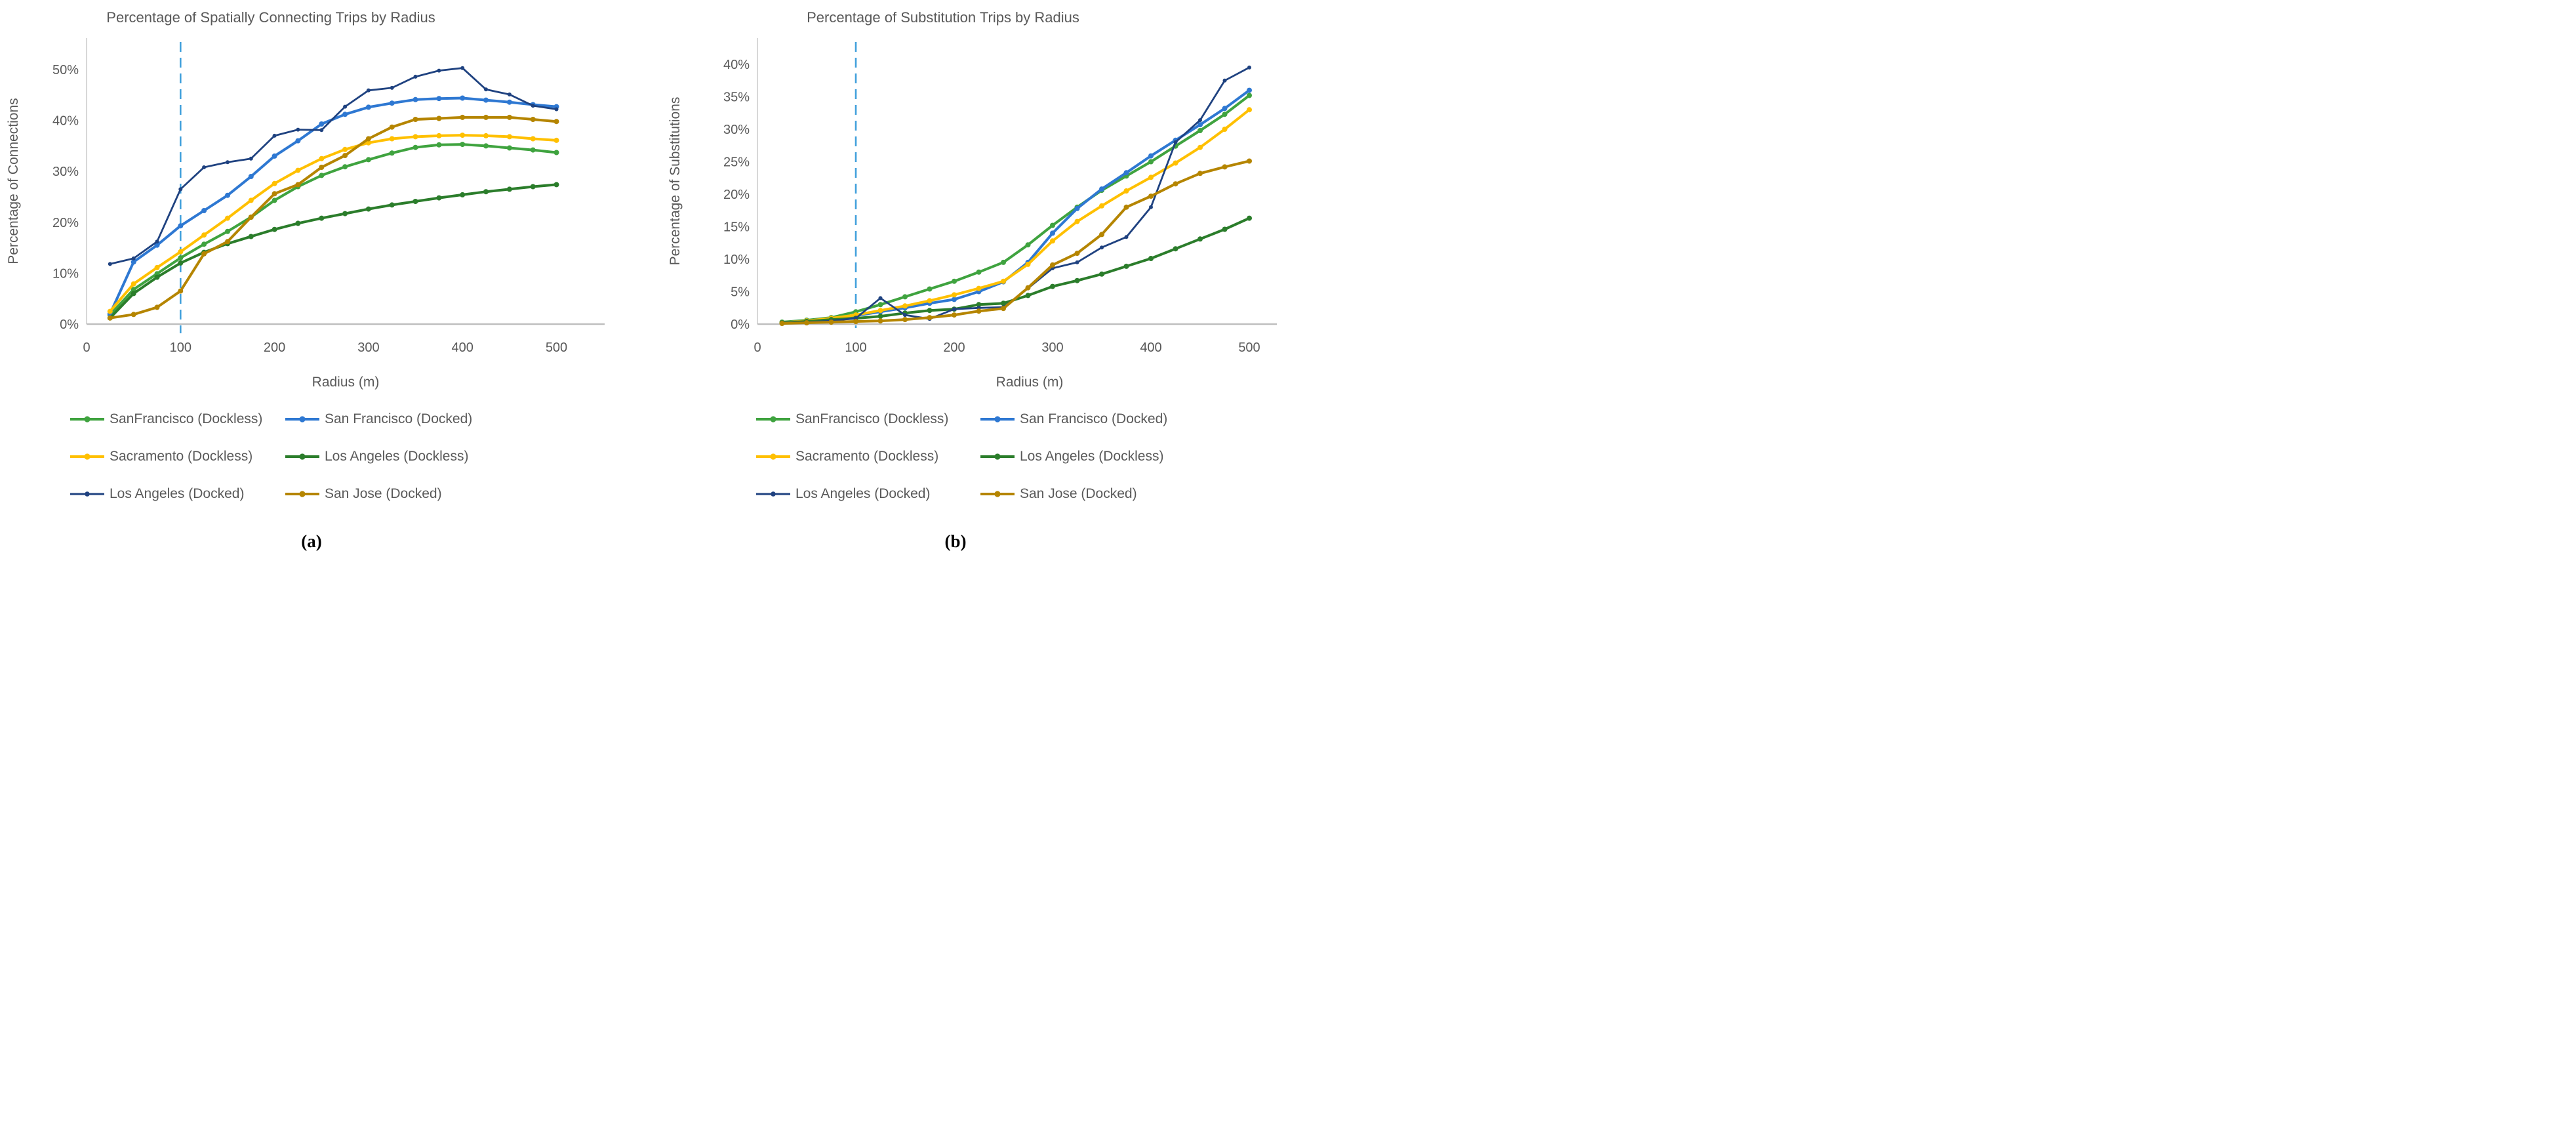  Describe the element at coordinates (1249, 347) in the screenshot. I see `x-tick-label: 500` at that location.